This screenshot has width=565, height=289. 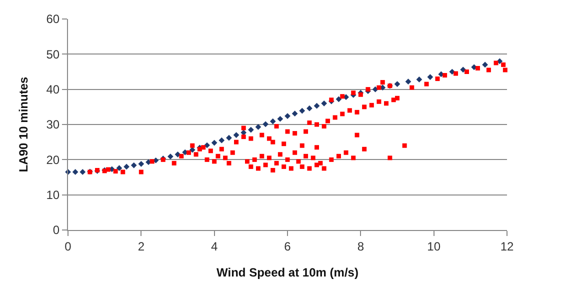 What do you see at coordinates (68, 246) in the screenshot?
I see `x-tick-label: 0` at bounding box center [68, 246].